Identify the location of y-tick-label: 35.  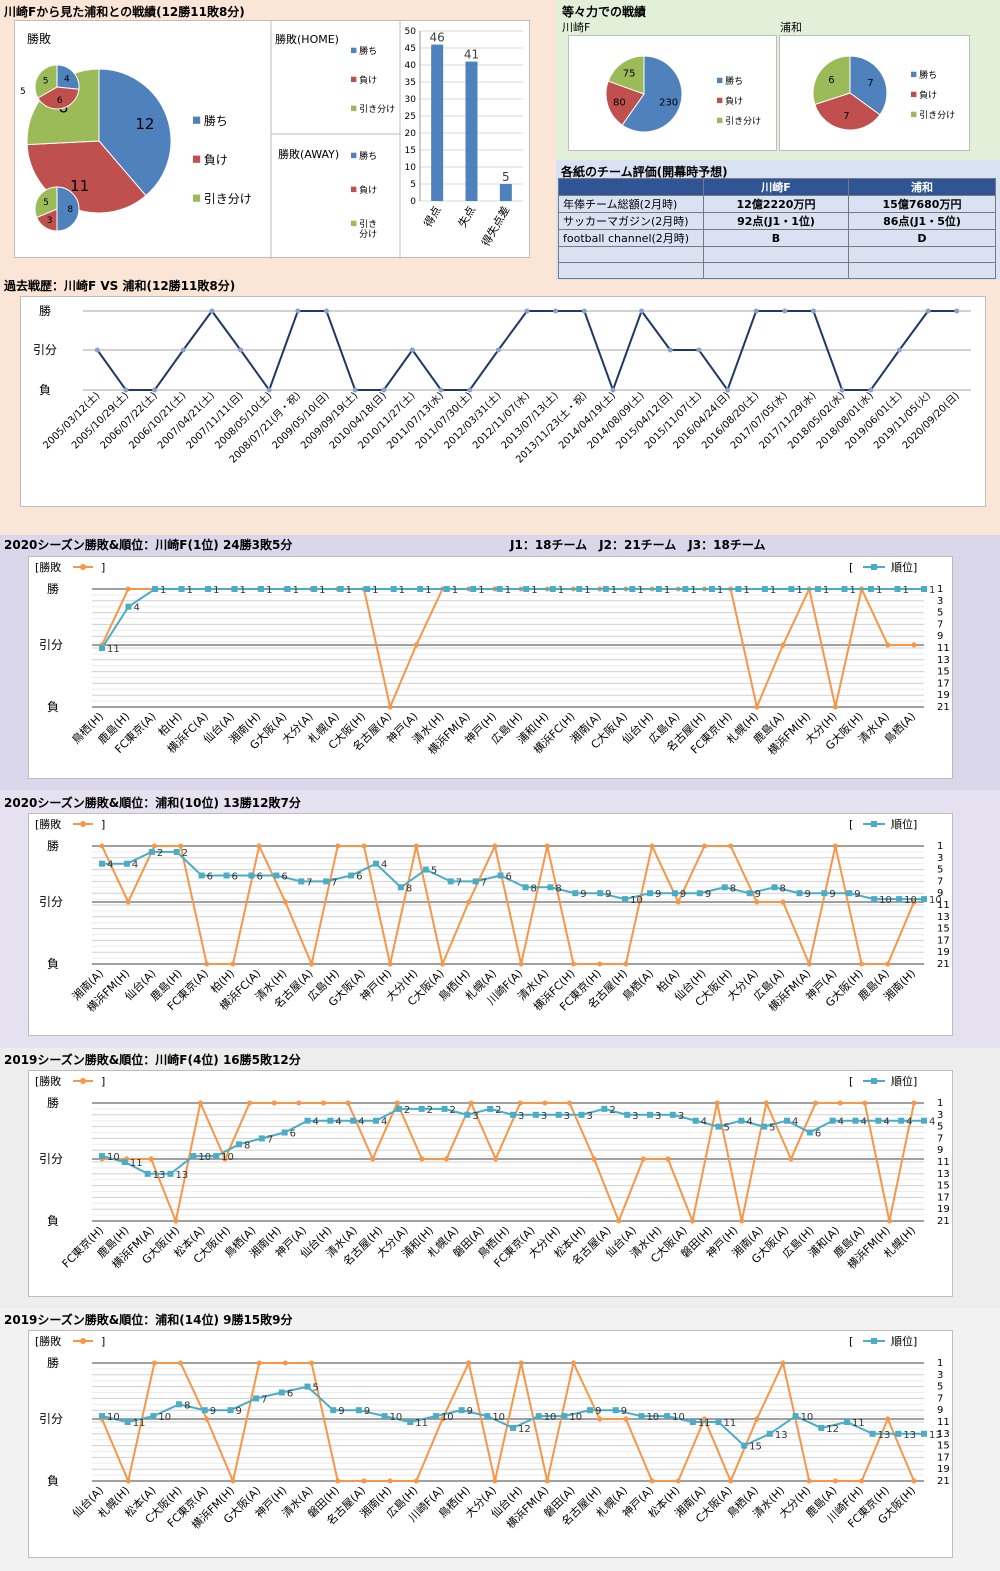
(410, 83).